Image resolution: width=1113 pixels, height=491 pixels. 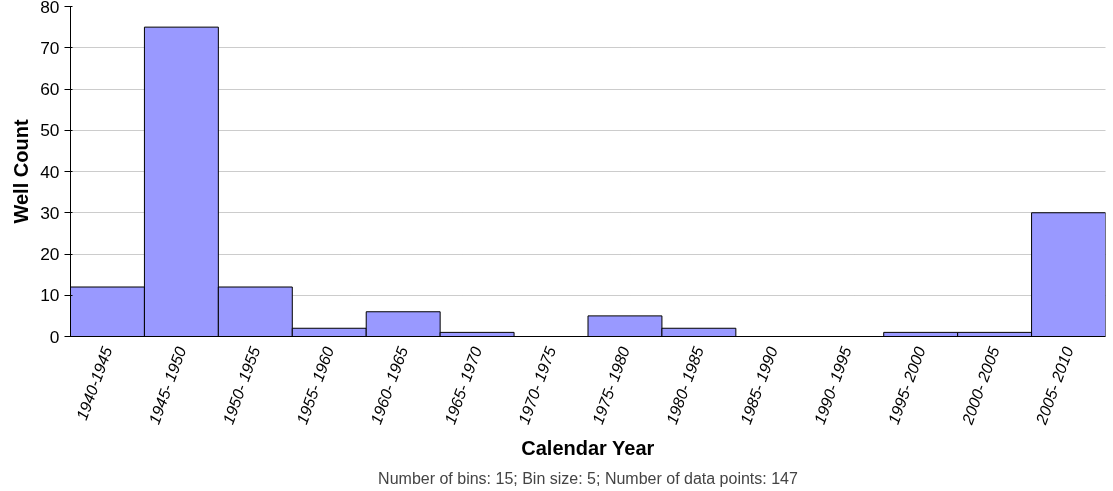 What do you see at coordinates (685, 385) in the screenshot?
I see `x-tick-label: 1980- 1985` at bounding box center [685, 385].